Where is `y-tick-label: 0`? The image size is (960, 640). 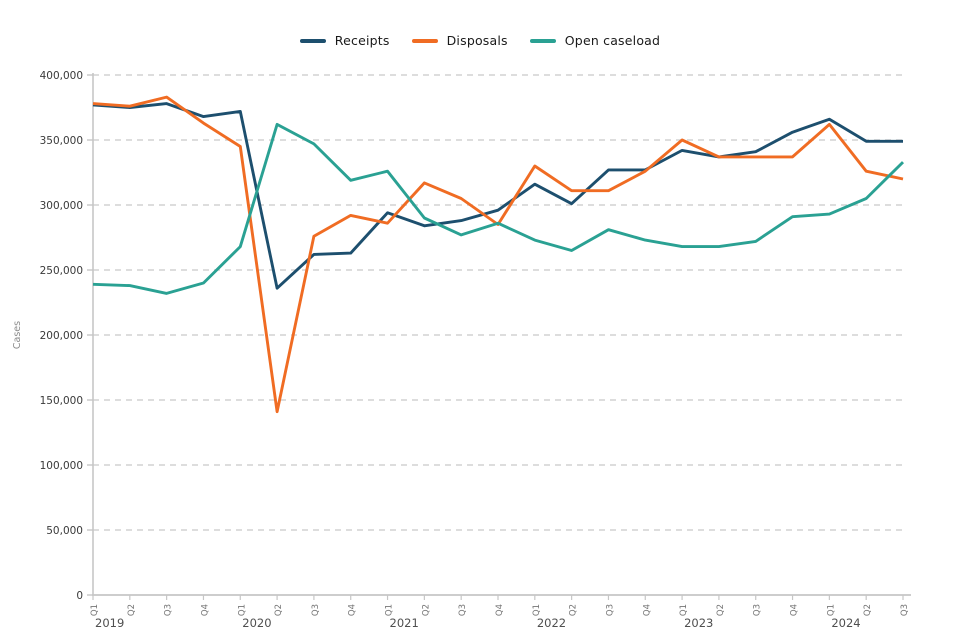
y-tick-label: 0 is located at coordinates (79, 596).